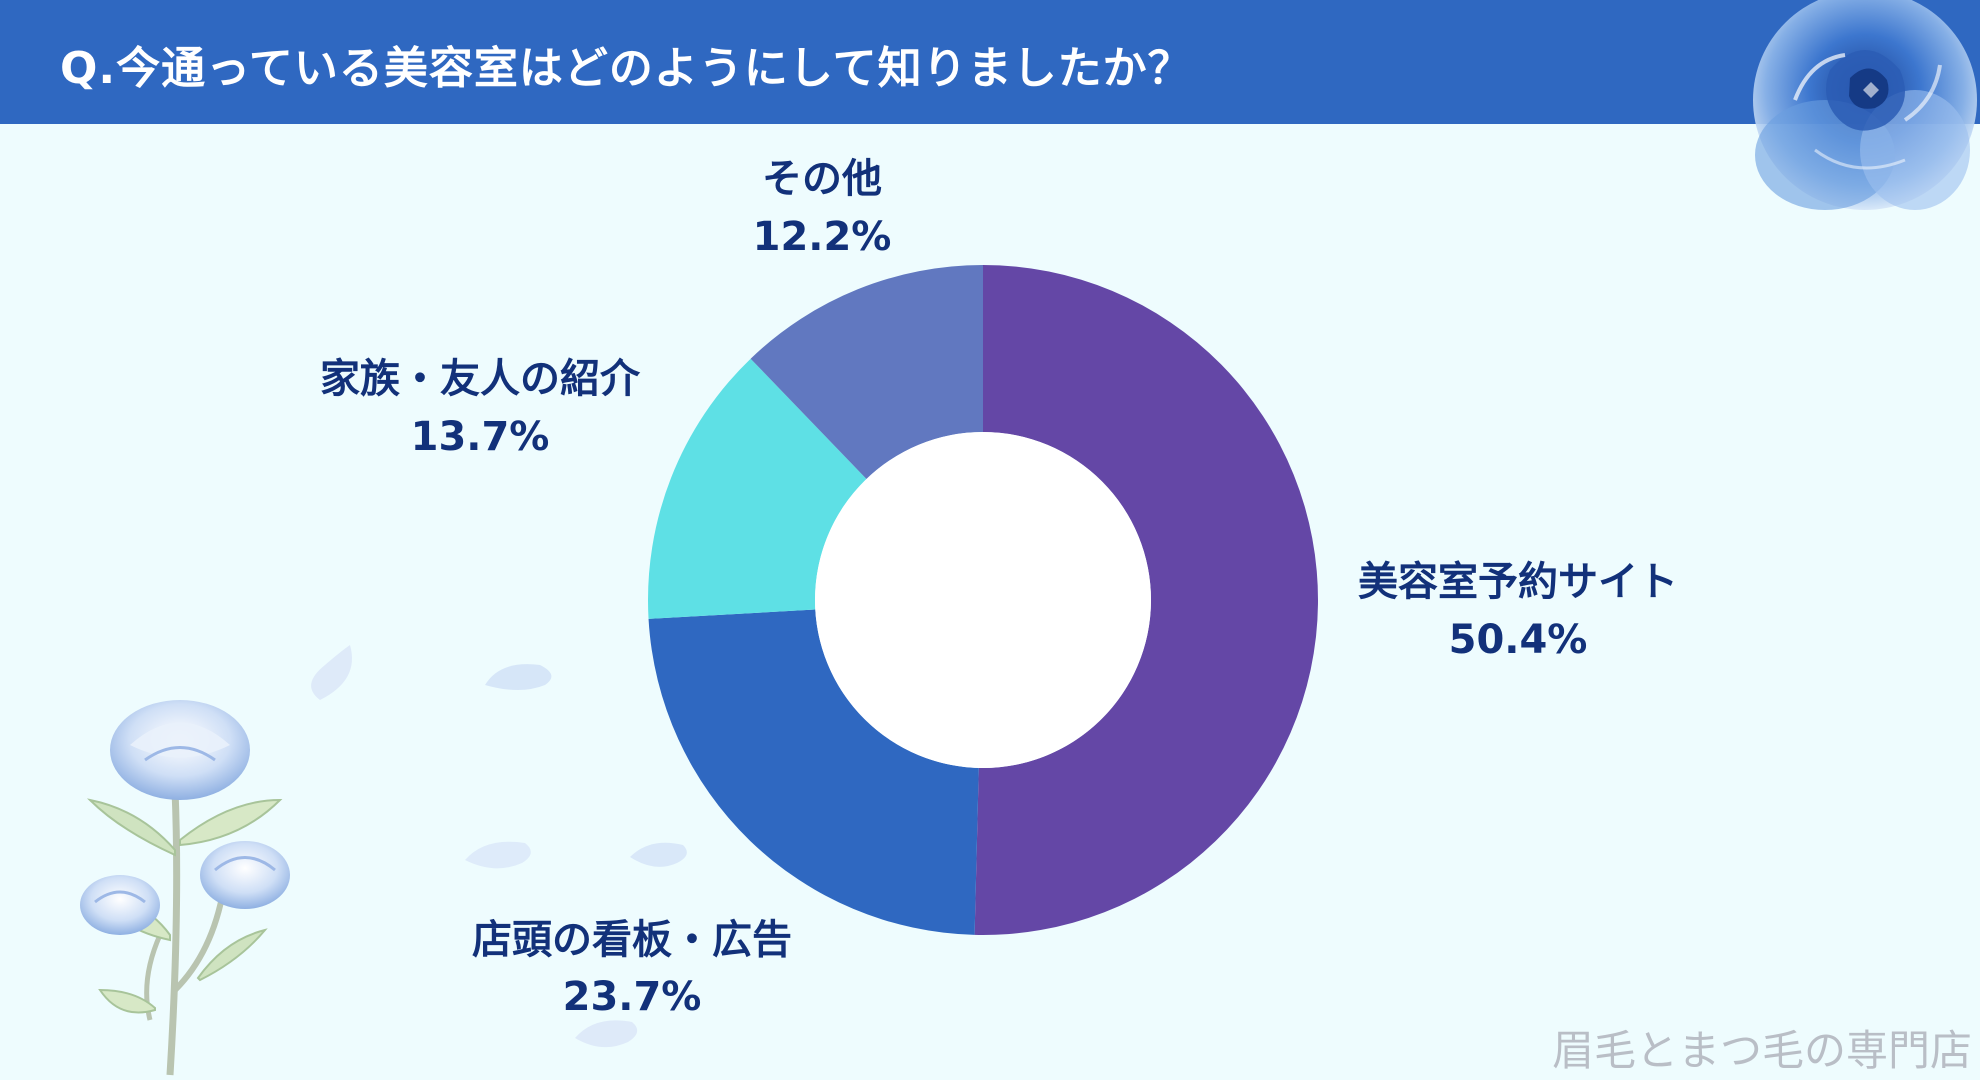  Describe the element at coordinates (1865, 105) in the screenshot. I see `blue-rose-icon` at that location.